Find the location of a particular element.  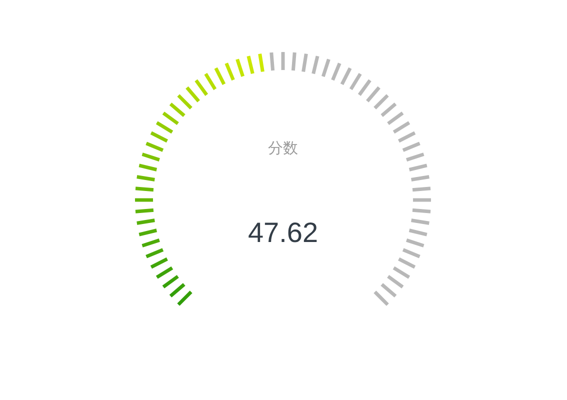

text: 分数 is located at coordinates (283, 148).